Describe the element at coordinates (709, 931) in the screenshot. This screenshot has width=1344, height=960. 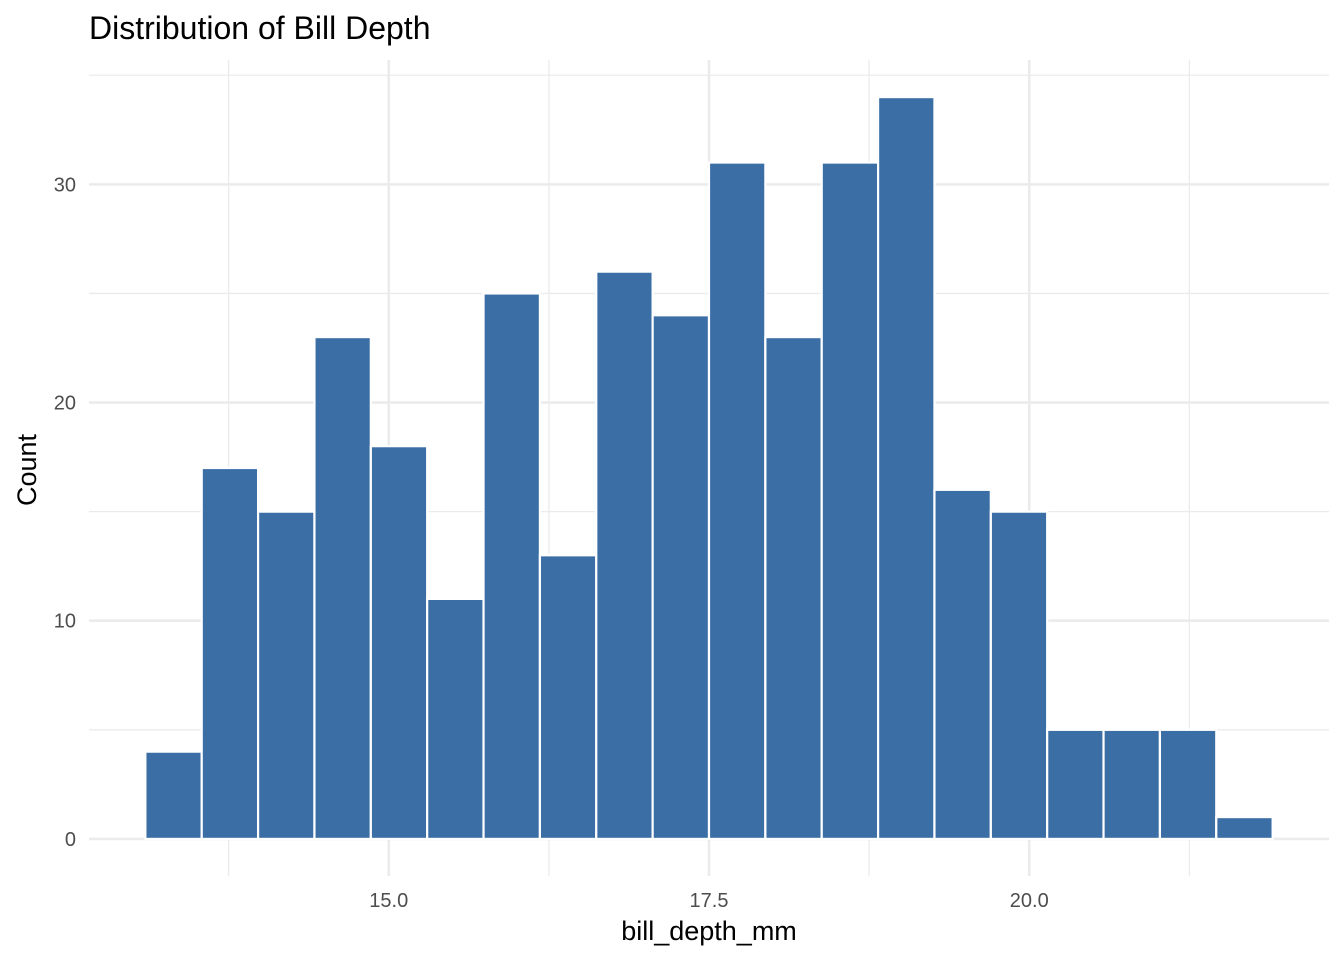
I see `x-axis-title: bill_depth_mm` at that location.